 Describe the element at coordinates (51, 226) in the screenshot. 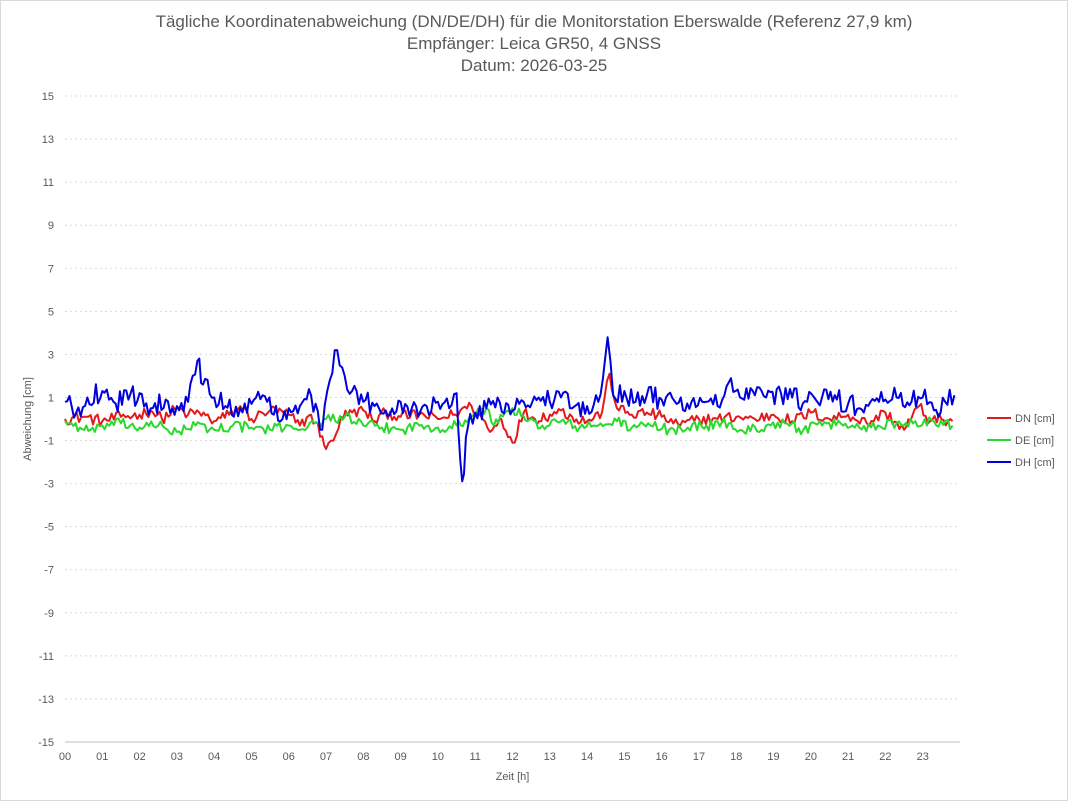

I see `y-tick-label: 9` at that location.